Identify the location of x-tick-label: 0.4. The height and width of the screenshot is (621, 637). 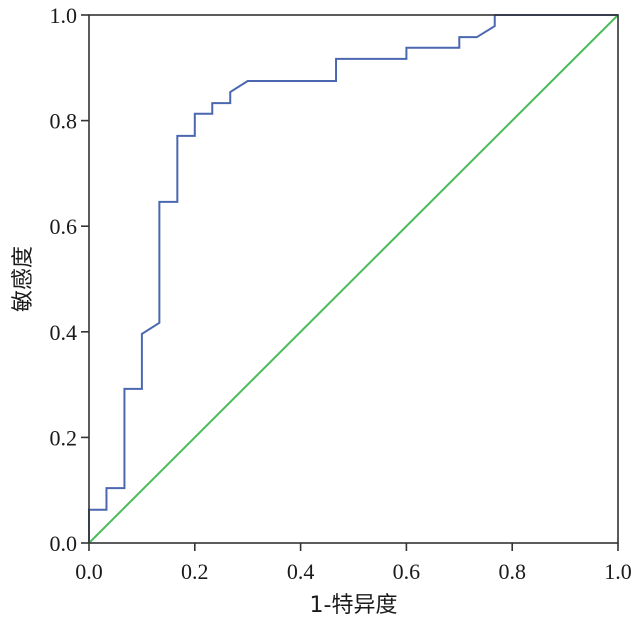
(301, 571).